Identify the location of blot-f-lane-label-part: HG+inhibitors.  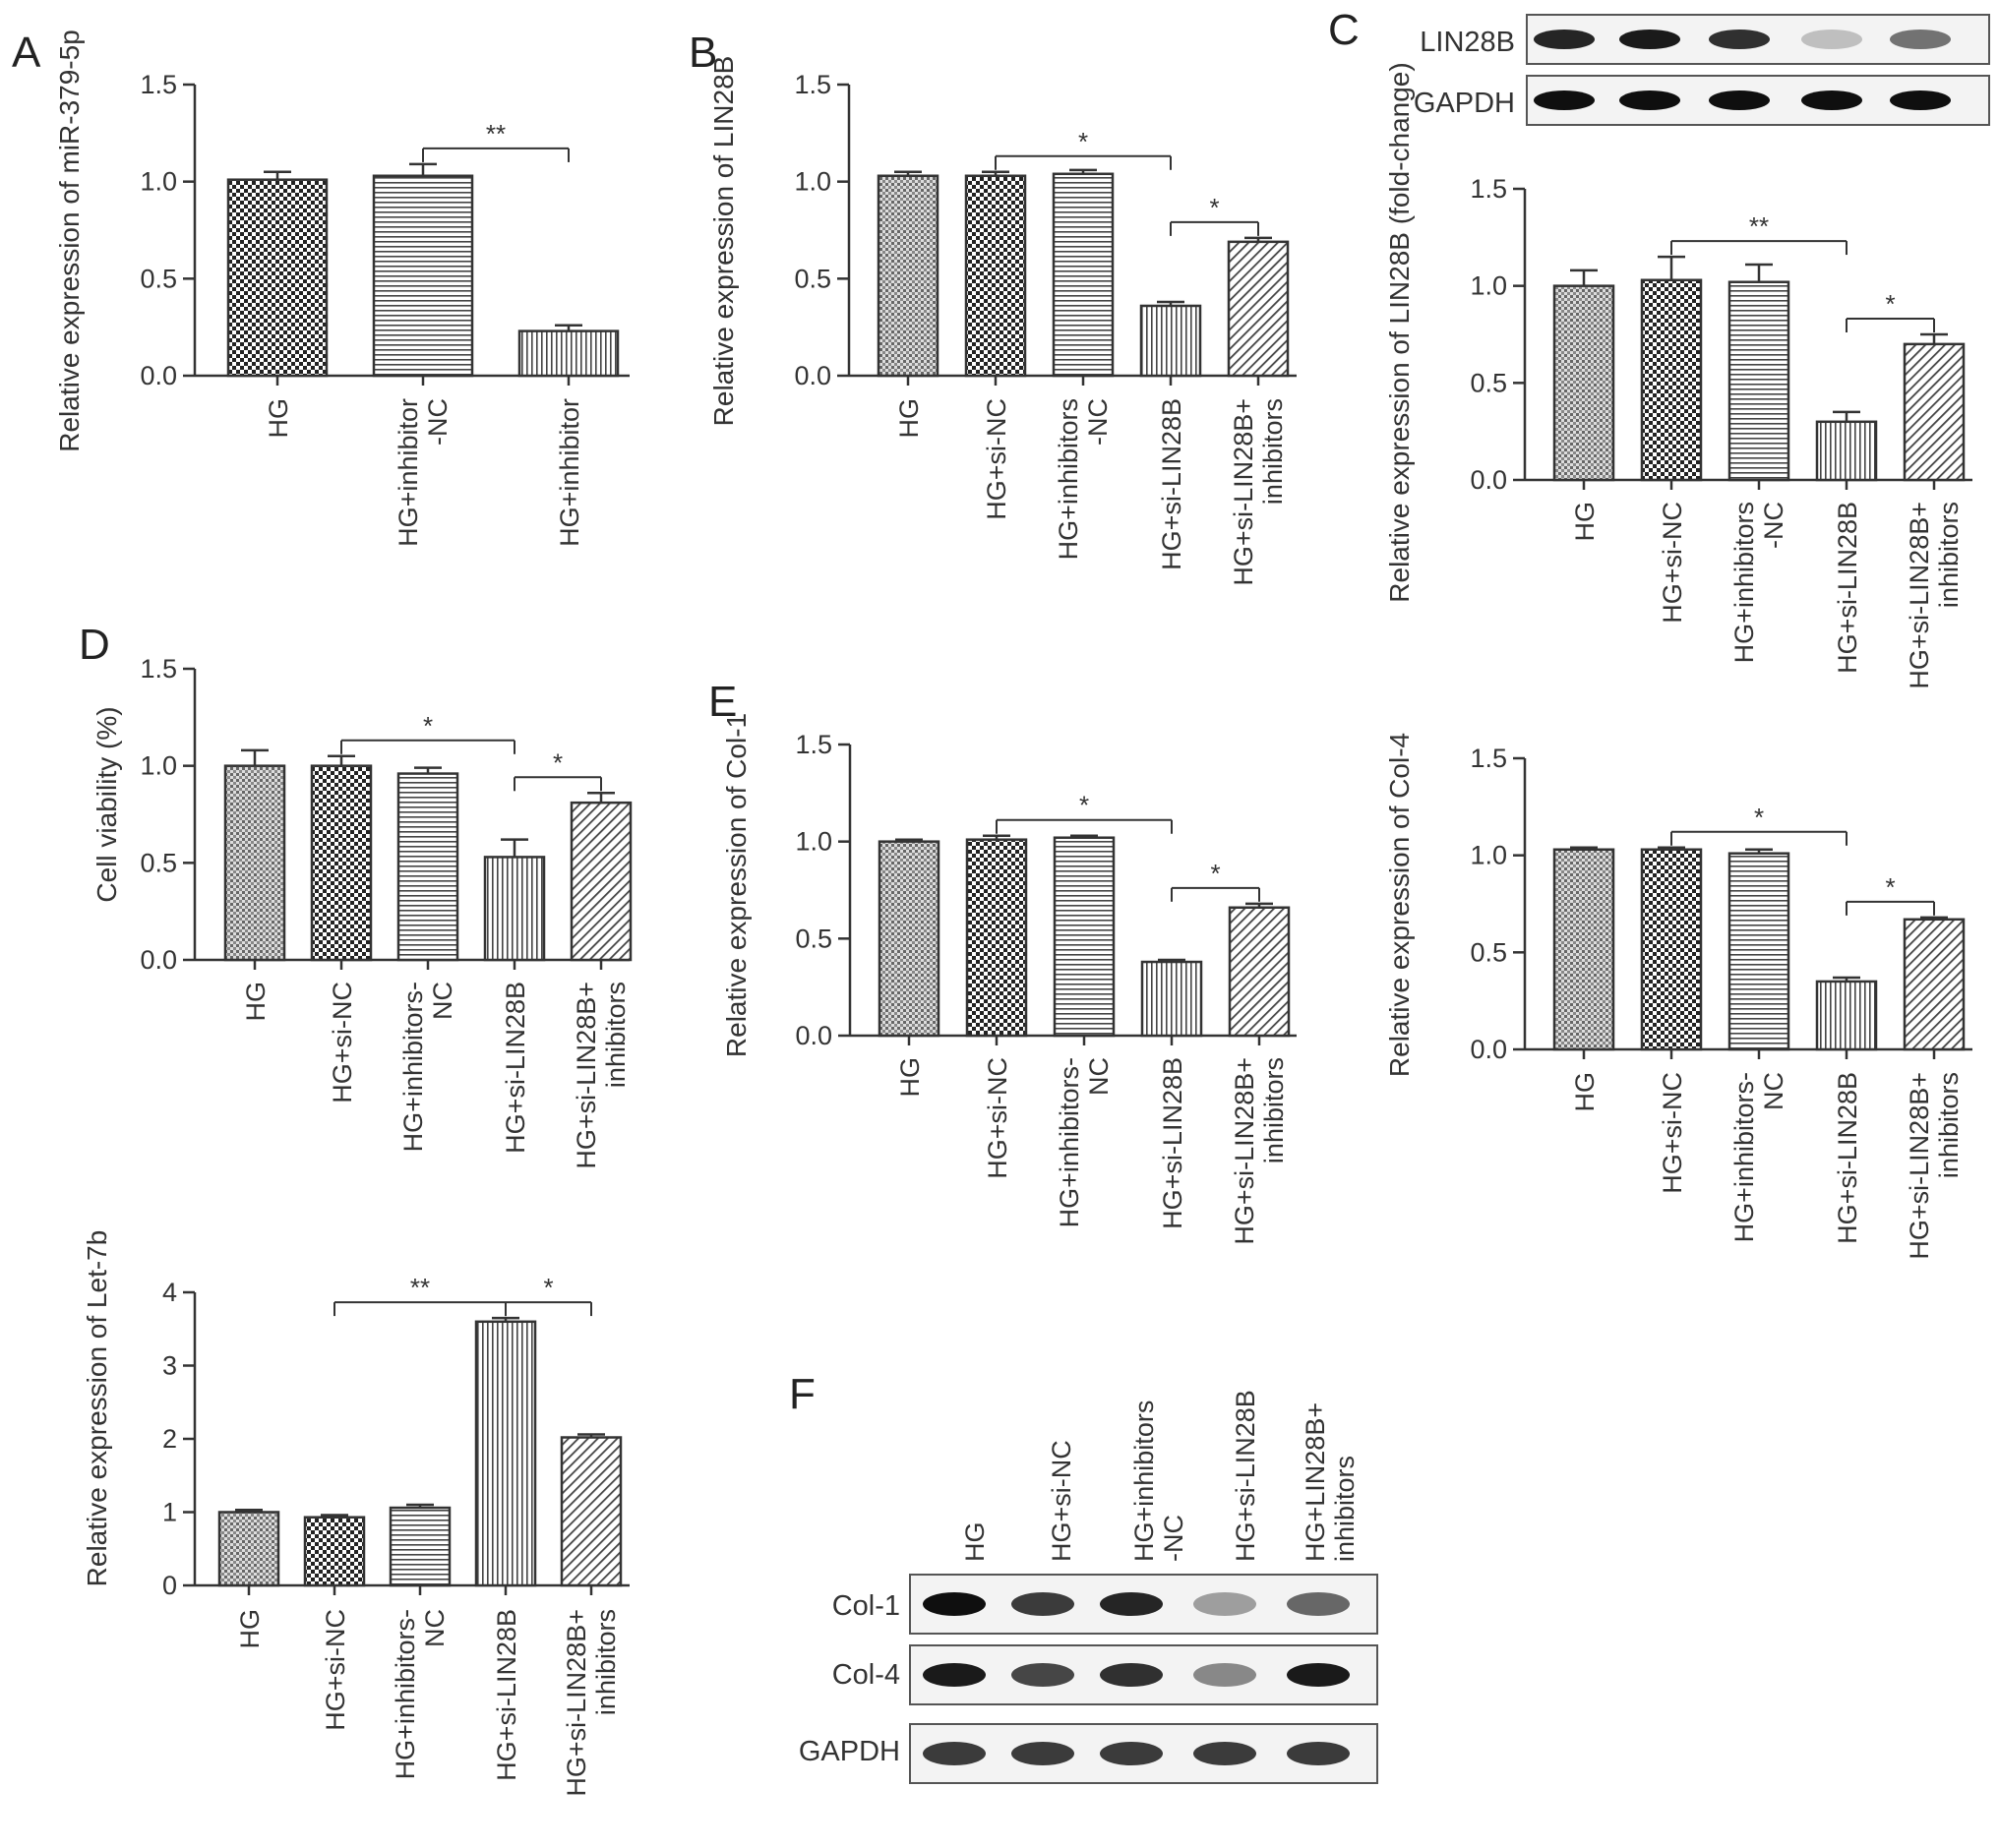
(1144, 1481).